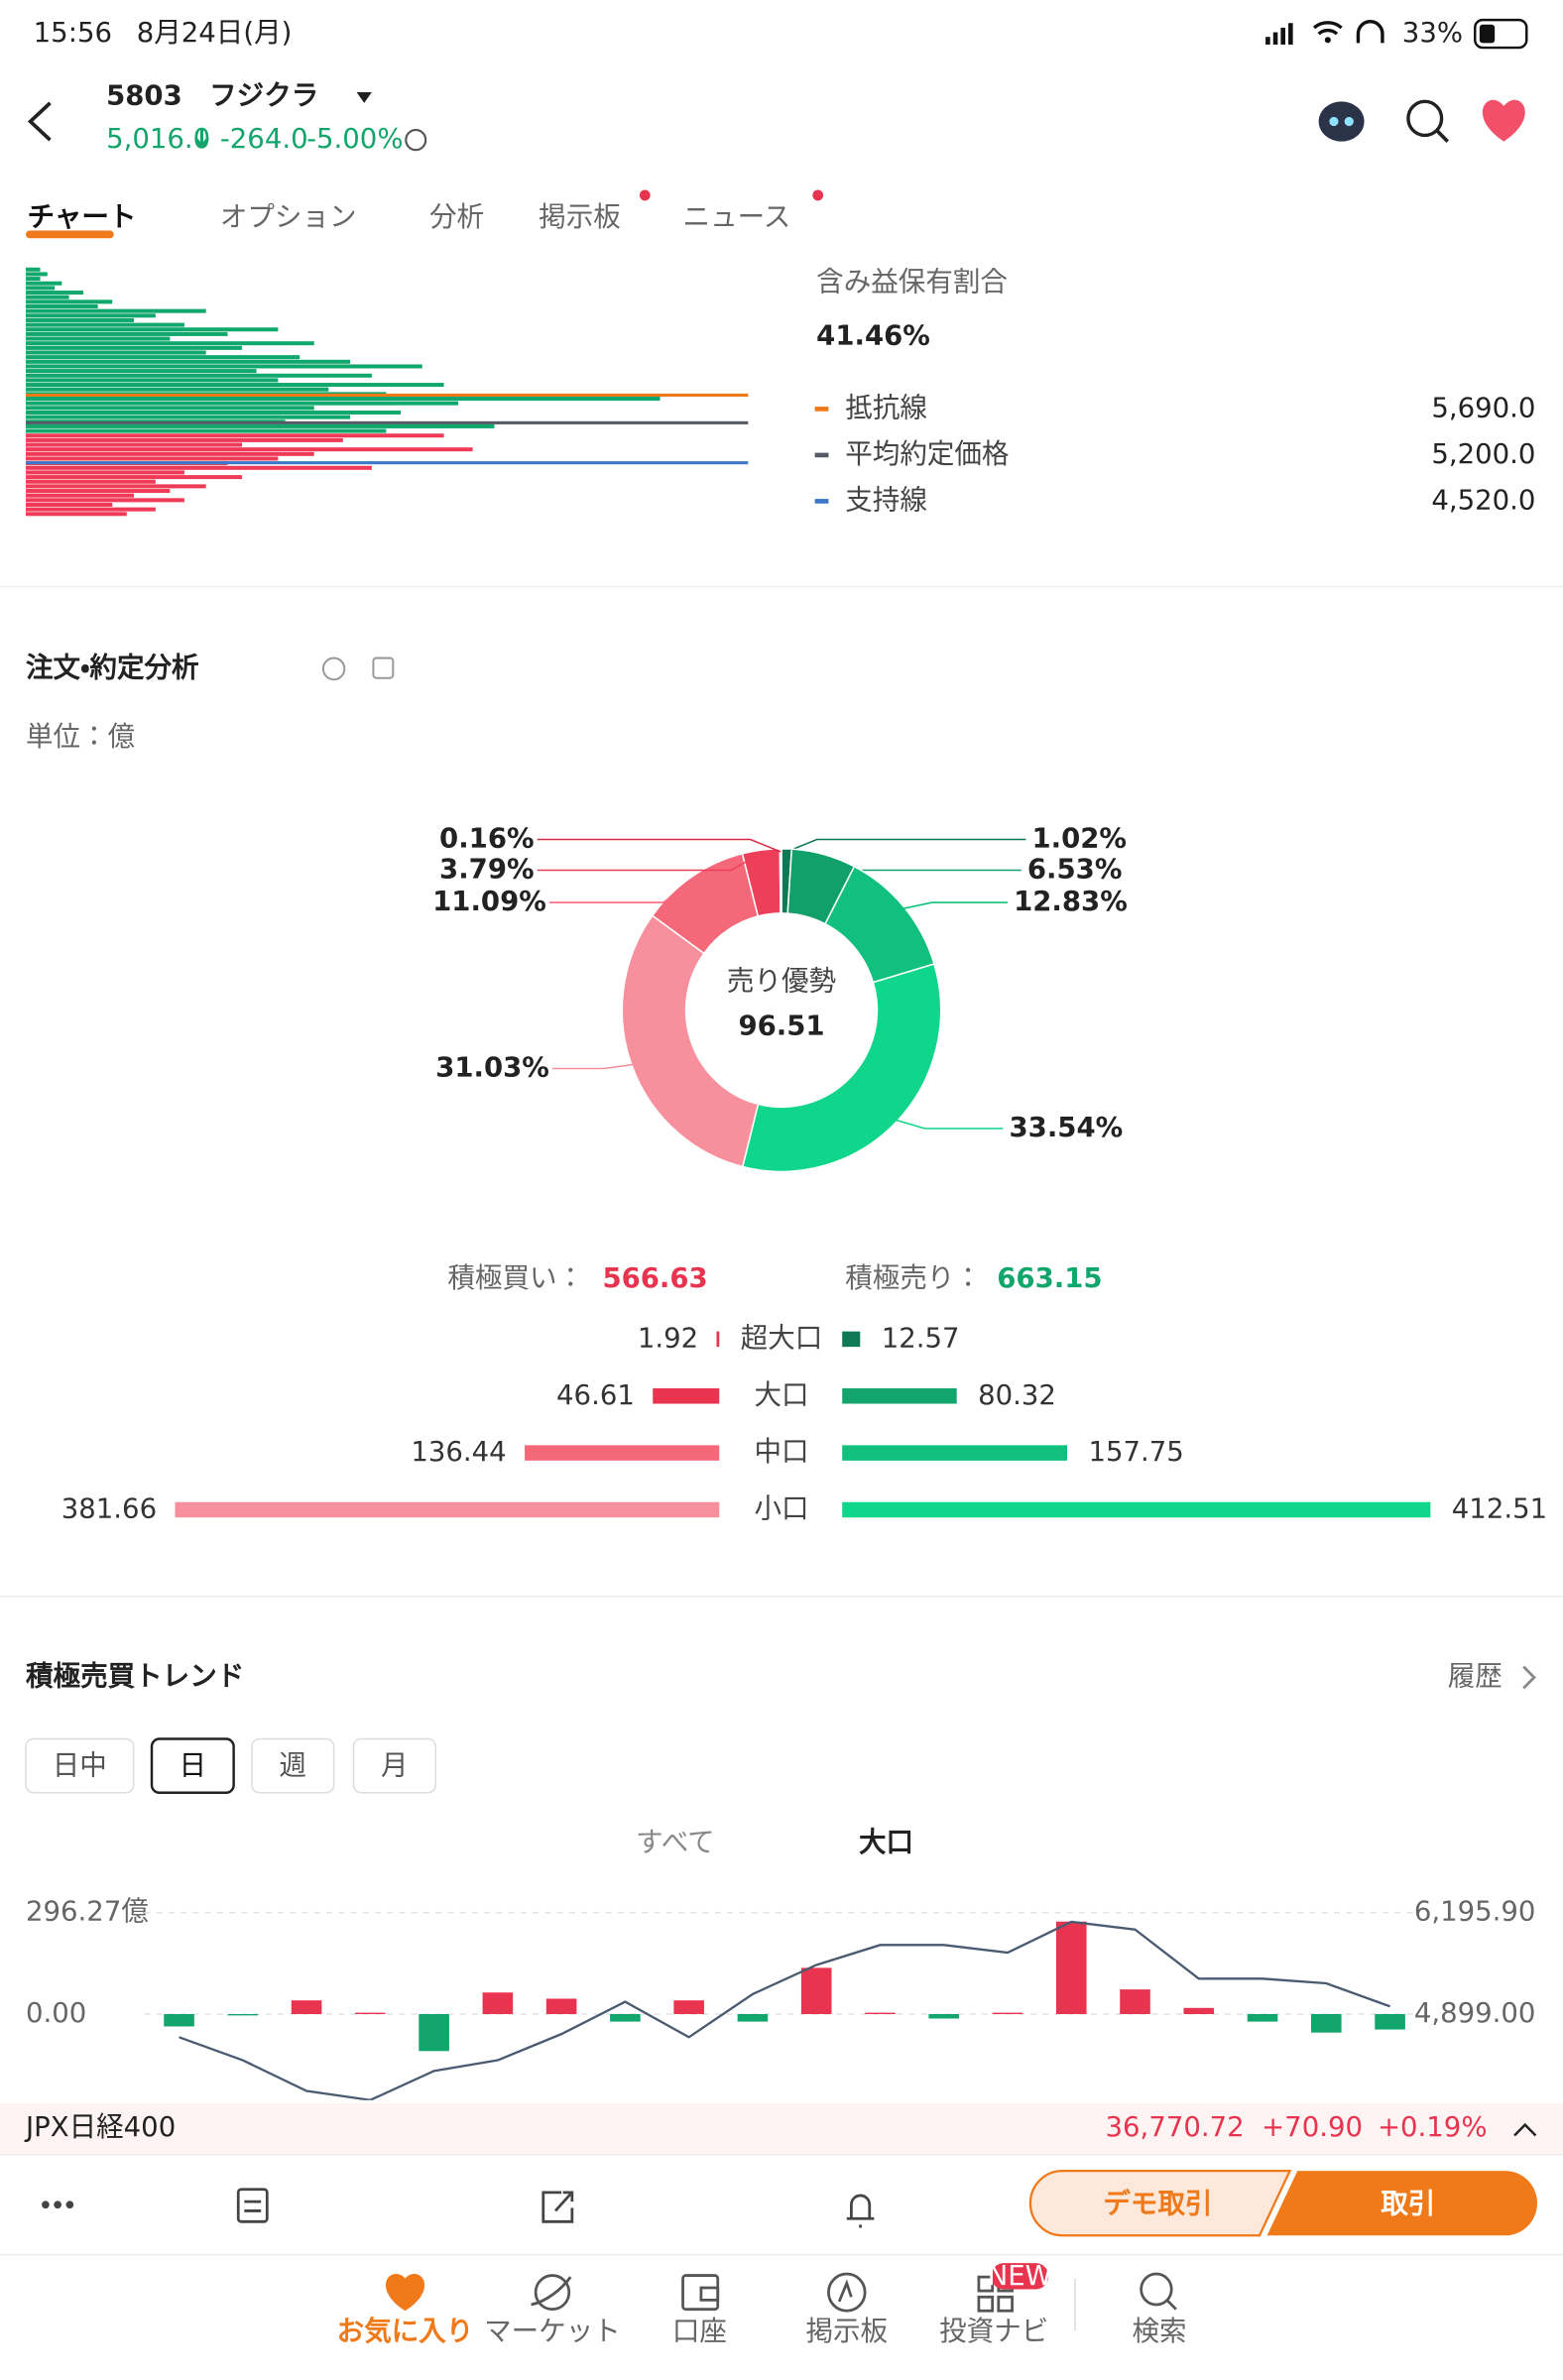  Describe the element at coordinates (595, 1394) in the screenshot. I see `value-label: 46.61` at that location.